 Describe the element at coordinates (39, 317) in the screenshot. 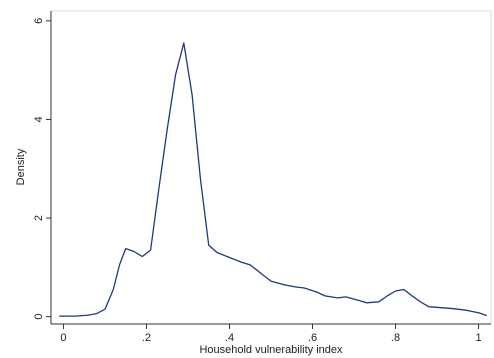

I see `y-tick-label: 0` at that location.